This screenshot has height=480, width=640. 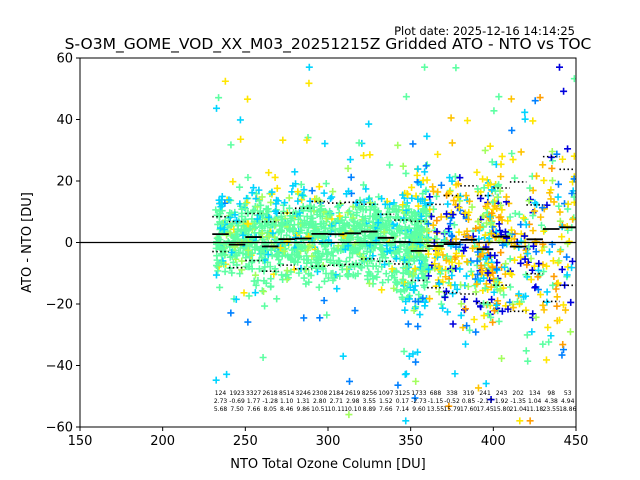 I want to click on bin-mean-label: 3.55, so click(x=370, y=401).